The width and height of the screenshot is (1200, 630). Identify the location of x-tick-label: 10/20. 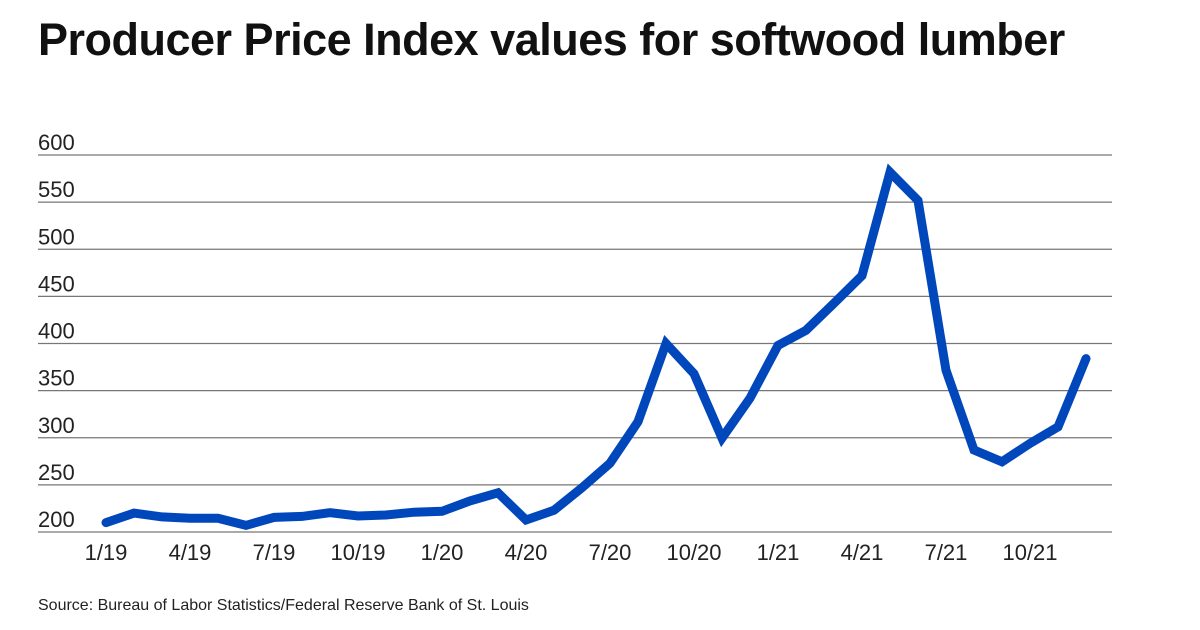
(693, 552).